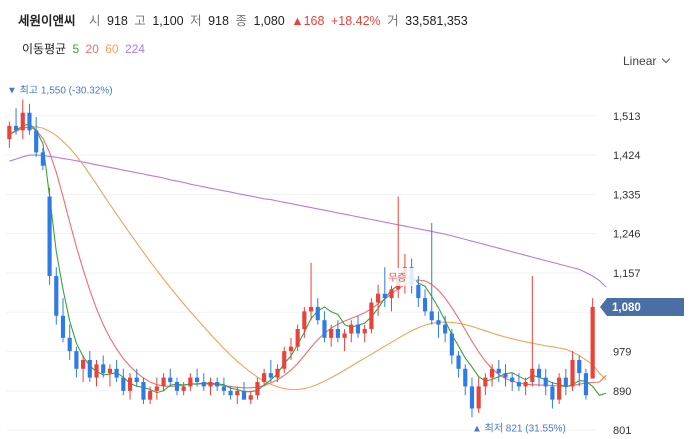  What do you see at coordinates (627, 156) in the screenshot?
I see `y-tick-label: 1,424` at bounding box center [627, 156].